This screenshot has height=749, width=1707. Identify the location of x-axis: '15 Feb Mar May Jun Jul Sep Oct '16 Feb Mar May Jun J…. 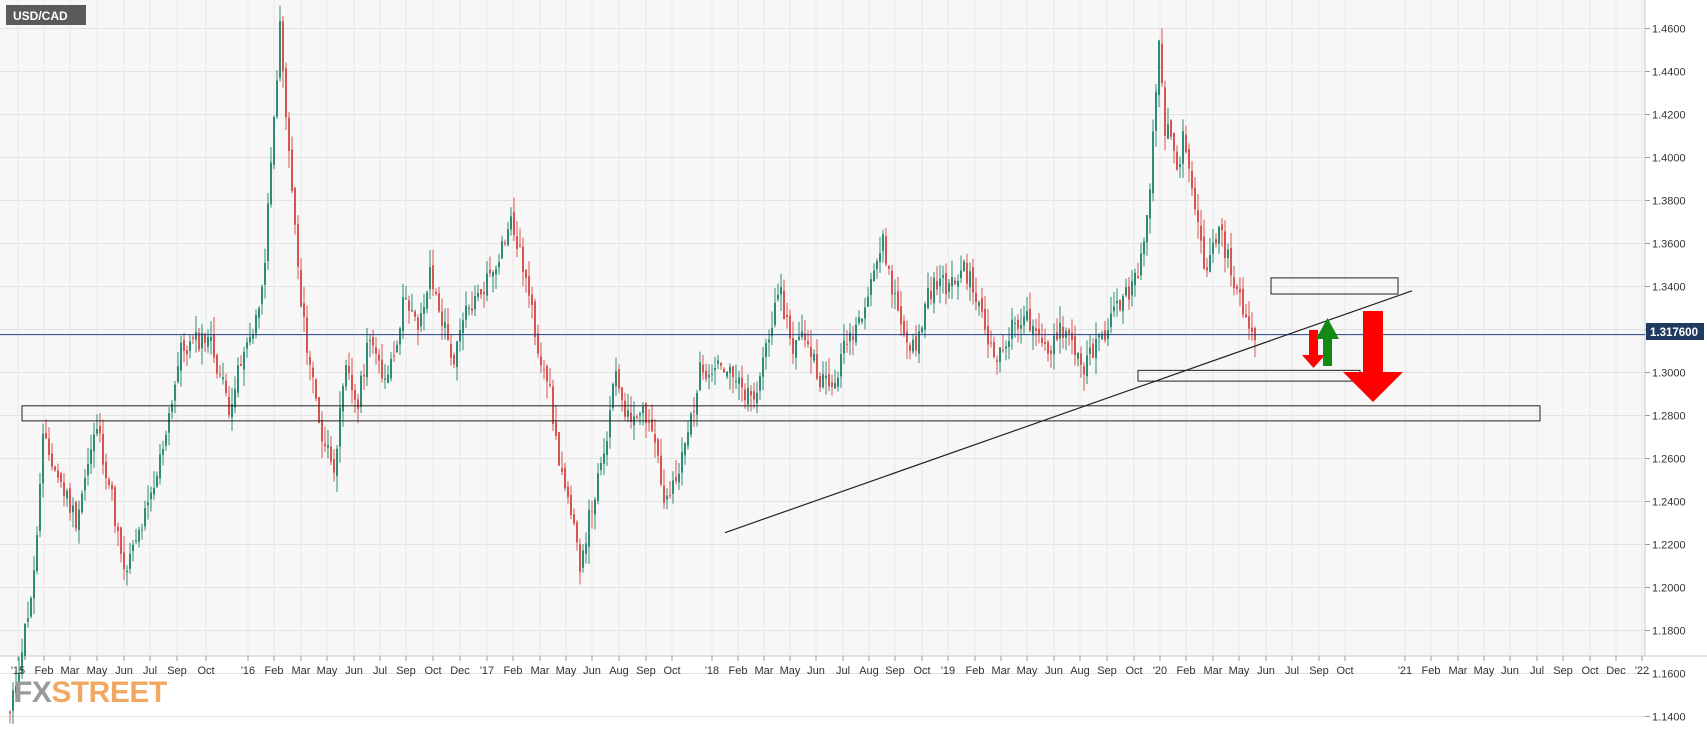
(830, 666).